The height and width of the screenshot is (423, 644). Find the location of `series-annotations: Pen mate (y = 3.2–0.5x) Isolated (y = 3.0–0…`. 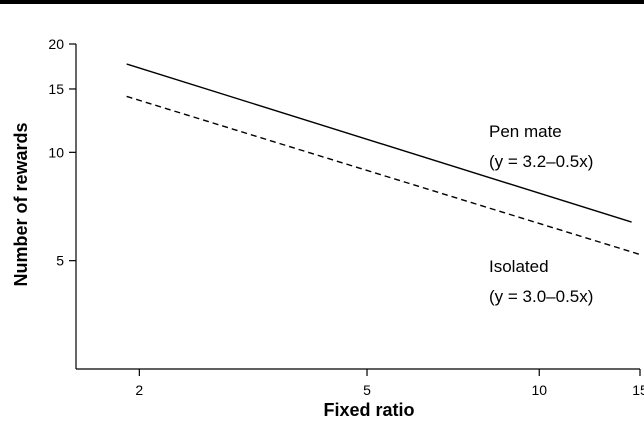

series-annotations: Pen mate (y = 3.2–0.5x) Isolated (y = 3.0–0… is located at coordinates (541, 214).